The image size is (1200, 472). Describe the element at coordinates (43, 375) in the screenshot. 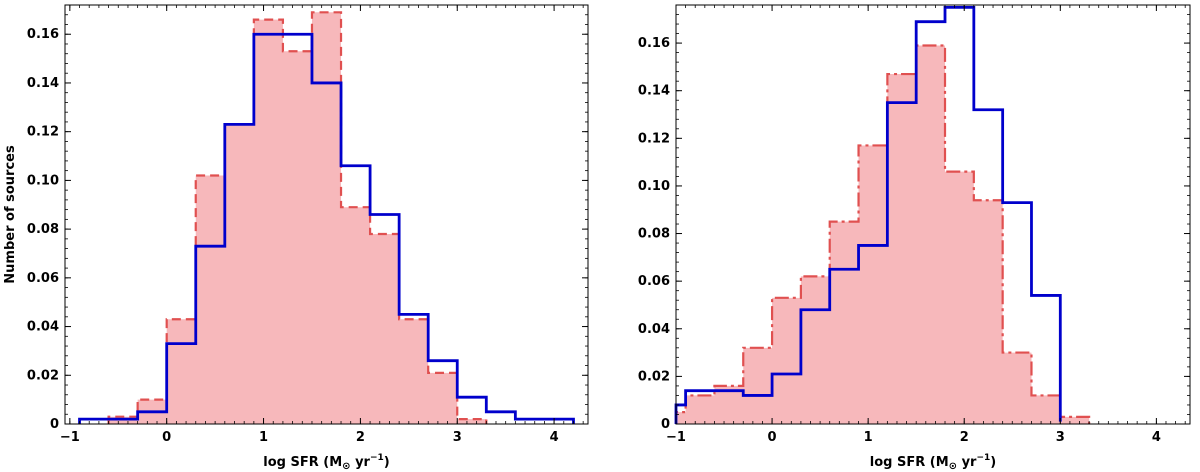

I see `left-y-tick-label: 0.02` at that location.